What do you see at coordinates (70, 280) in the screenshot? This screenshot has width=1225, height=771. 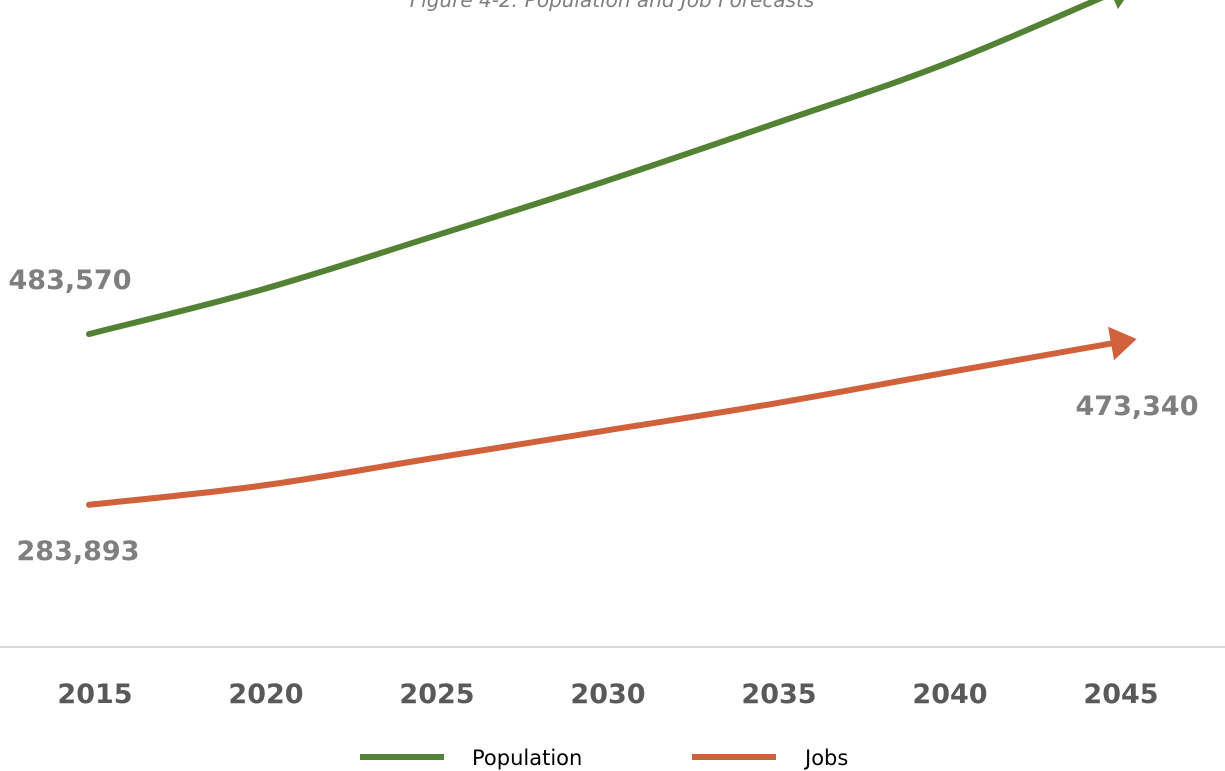 I see `data-label-population-first: 483,570` at bounding box center [70, 280].